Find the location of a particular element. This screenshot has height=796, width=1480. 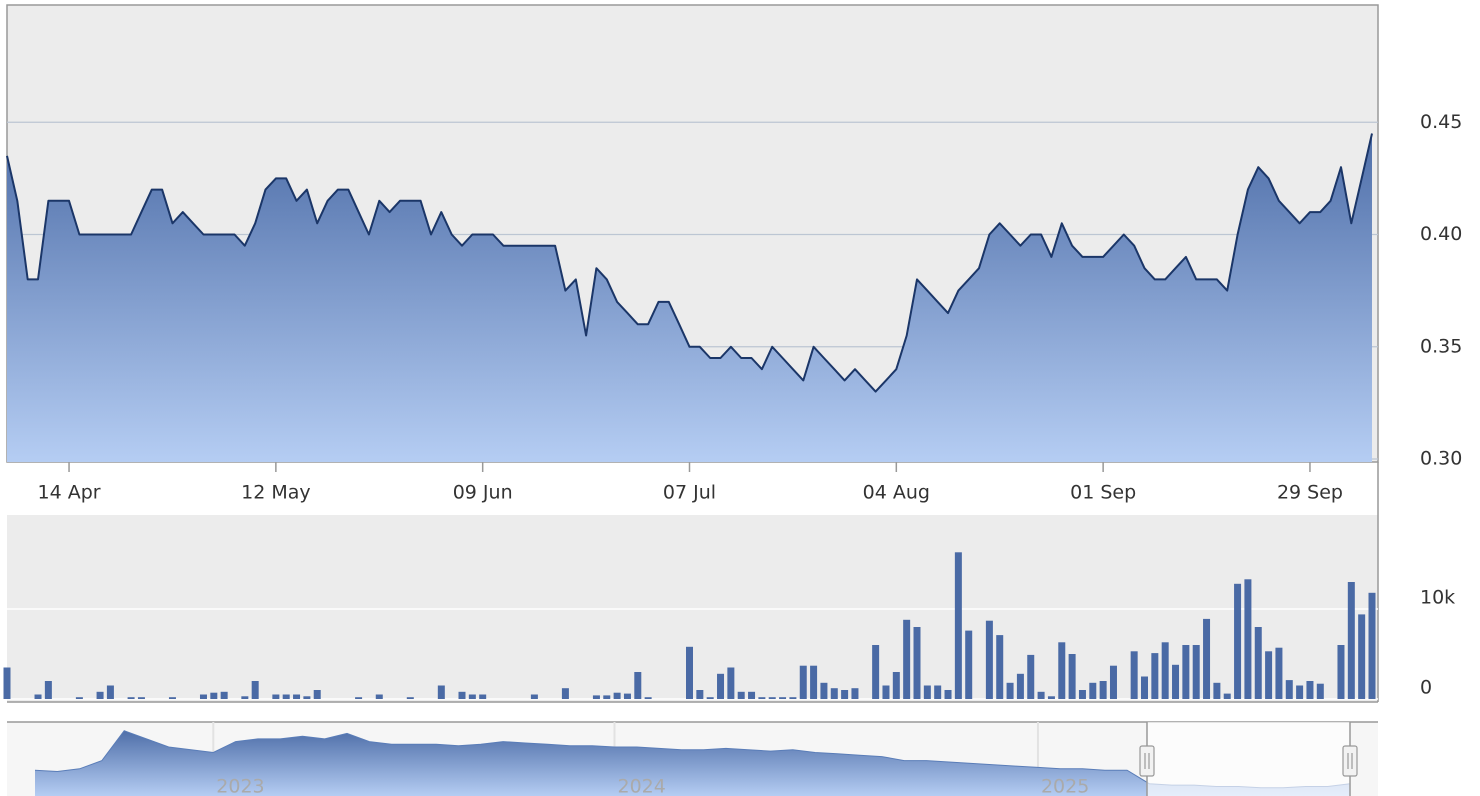

y-tick-label: 10k is located at coordinates (1437, 598).